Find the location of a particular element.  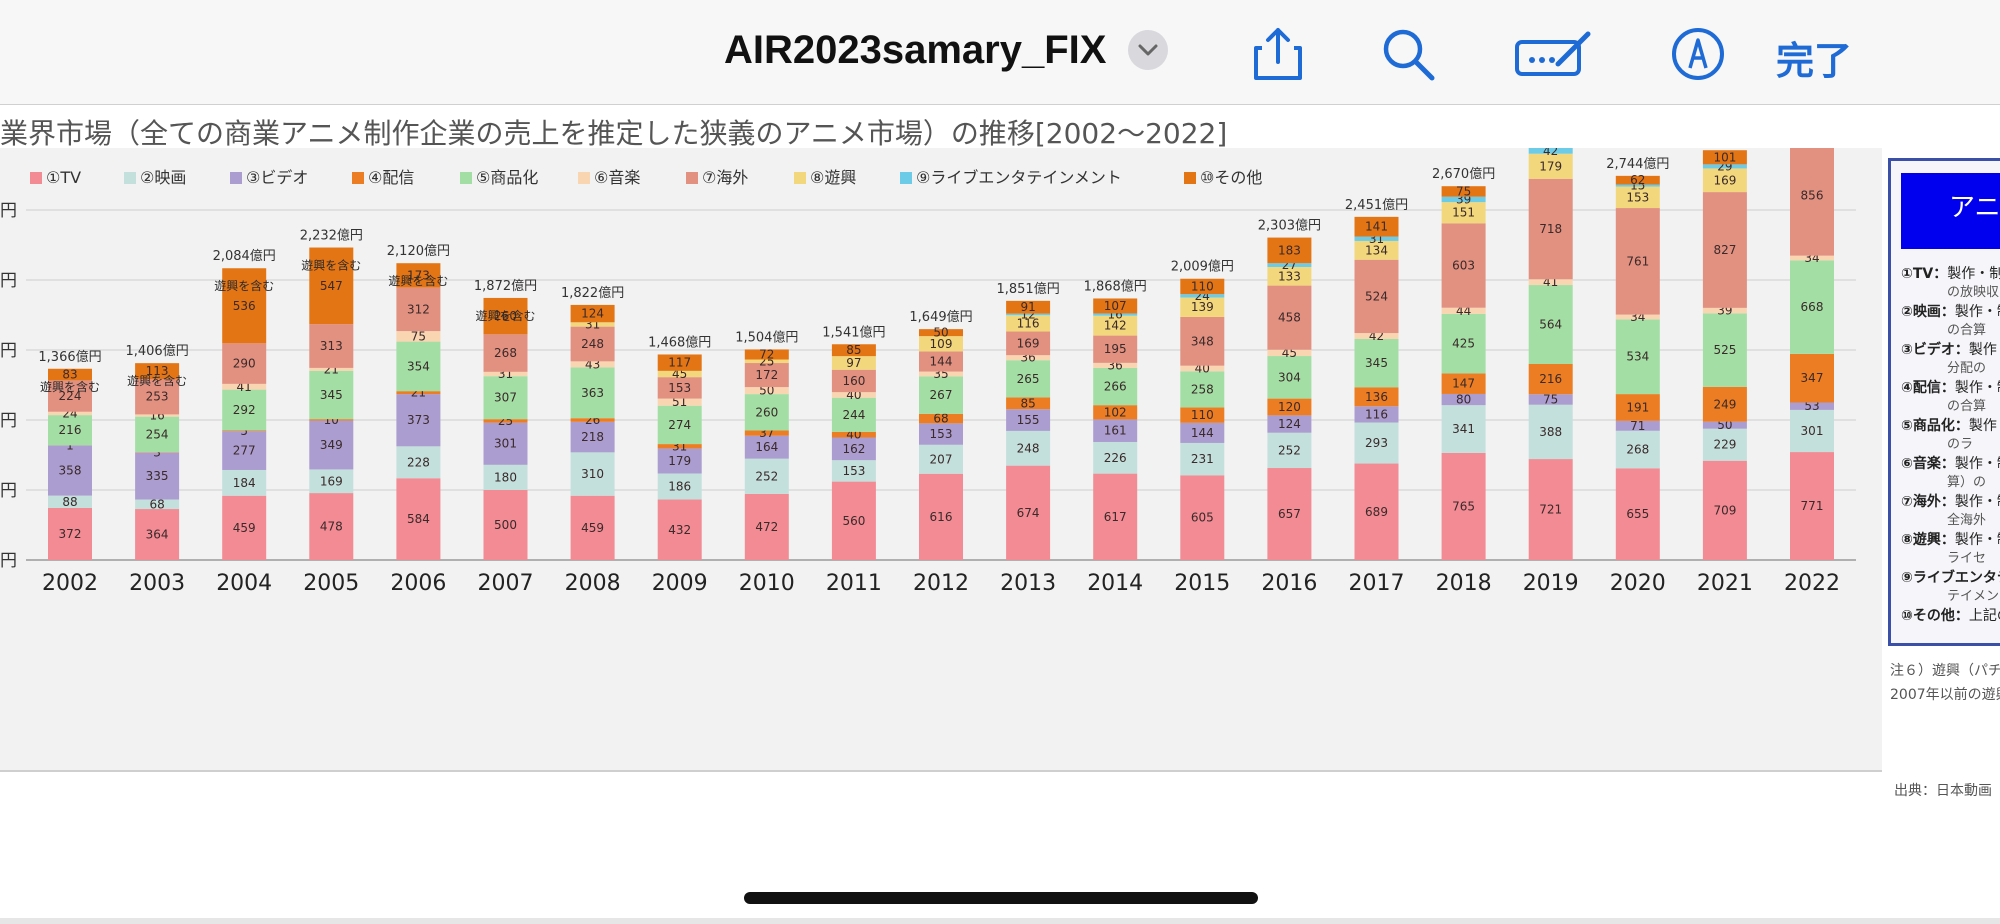

total-label: 2,084億円 is located at coordinates (244, 256).